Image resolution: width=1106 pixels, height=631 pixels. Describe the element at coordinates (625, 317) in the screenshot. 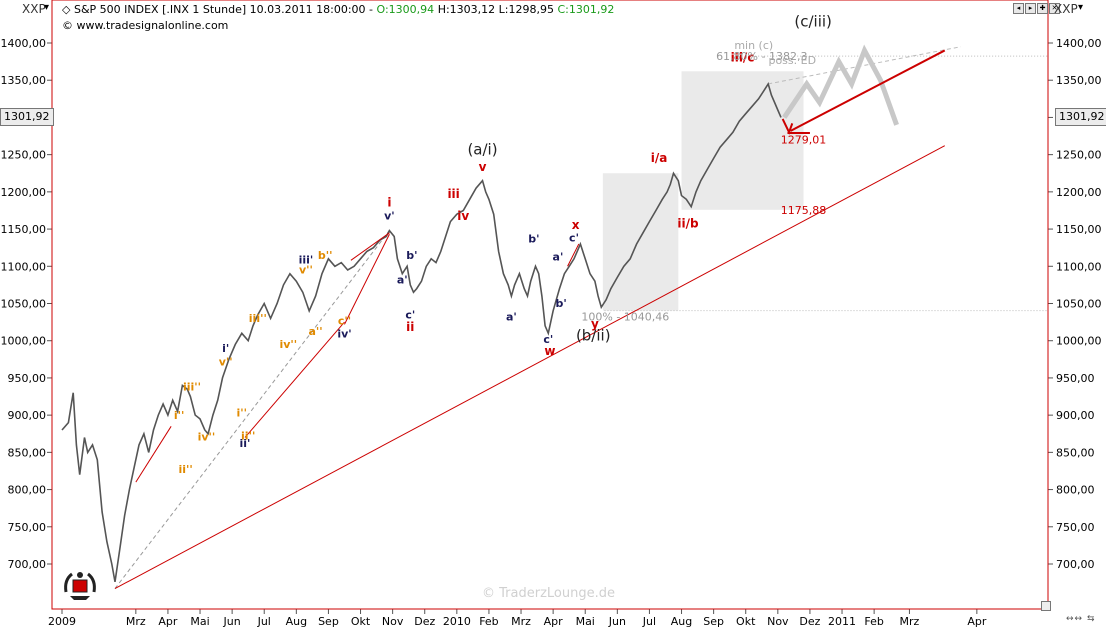

I see `level-label: 100% - 1040,46` at that location.